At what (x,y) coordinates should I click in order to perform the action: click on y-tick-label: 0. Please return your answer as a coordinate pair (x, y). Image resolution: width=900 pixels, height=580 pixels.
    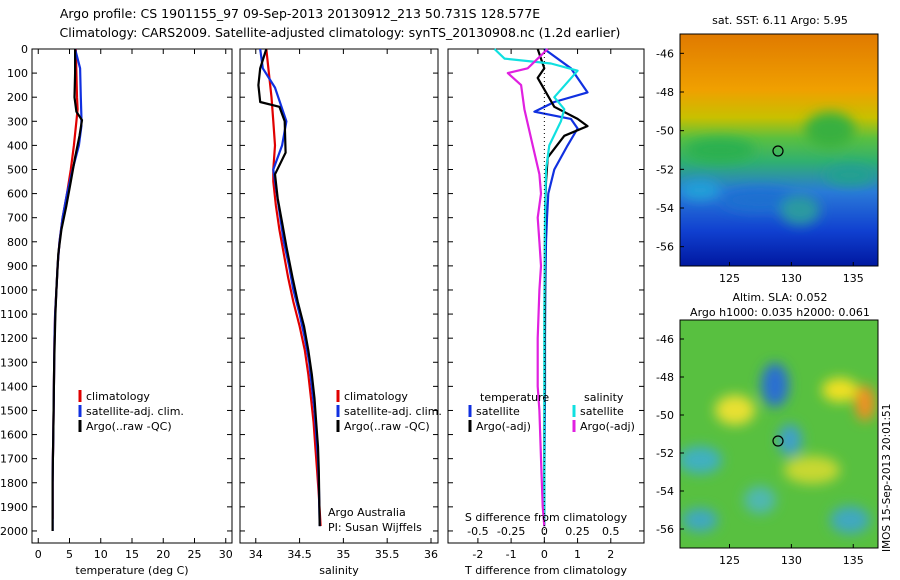
    Looking at the image, I should click on (24, 49).